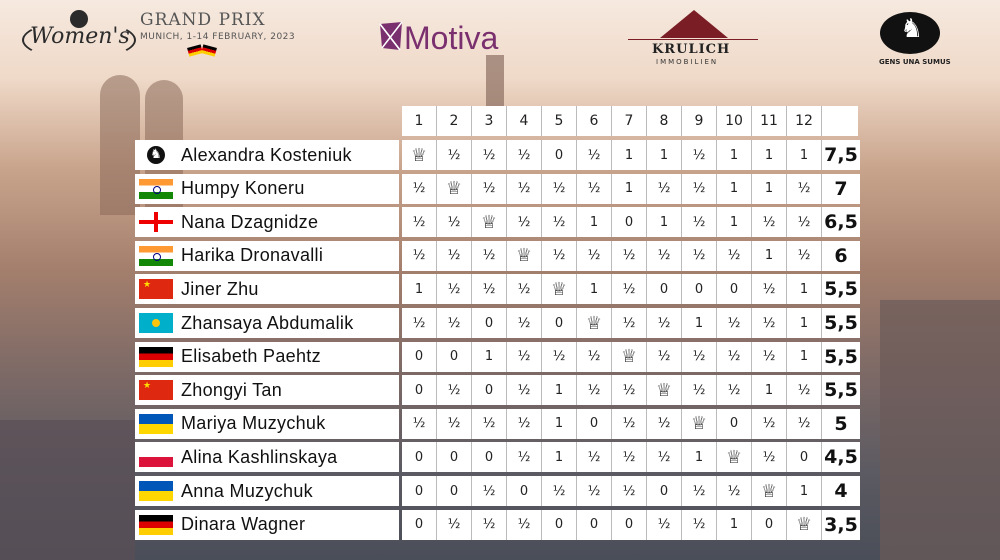  Describe the element at coordinates (691, 49) in the screenshot. I see `krulich-logo: KRULICH` at that location.